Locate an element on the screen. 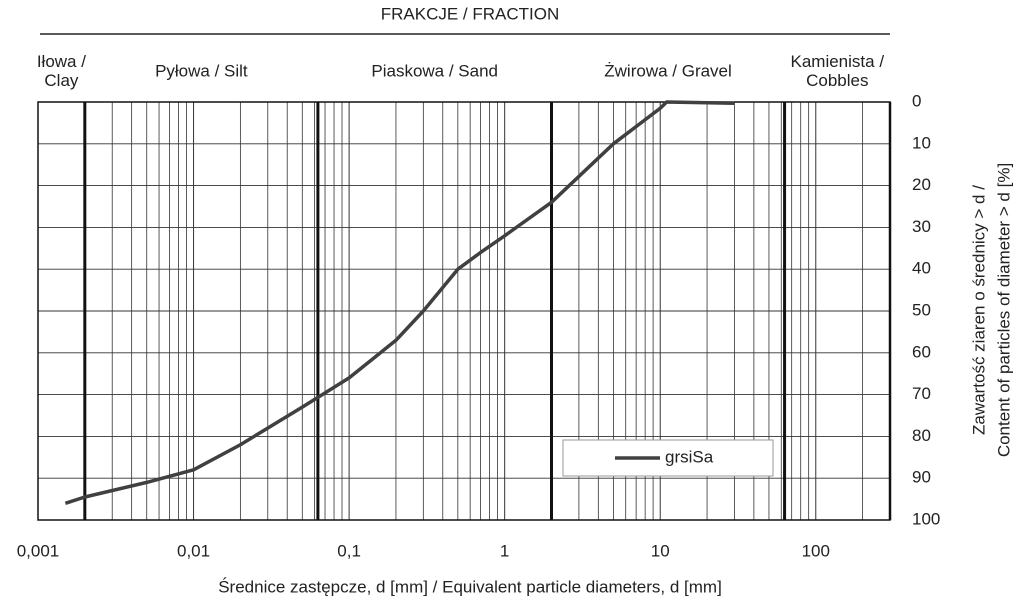 The width and height of the screenshot is (1024, 605). y-axis-label: Content of particles of diameter > d [%] is located at coordinates (1003, 310).